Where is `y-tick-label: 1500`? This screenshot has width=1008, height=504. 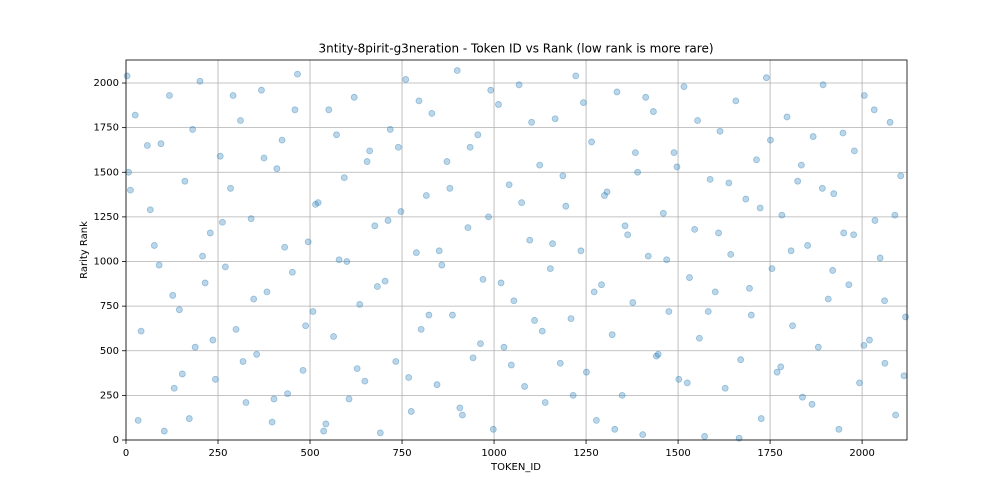 y-tick-label: 1500 is located at coordinates (106, 172).